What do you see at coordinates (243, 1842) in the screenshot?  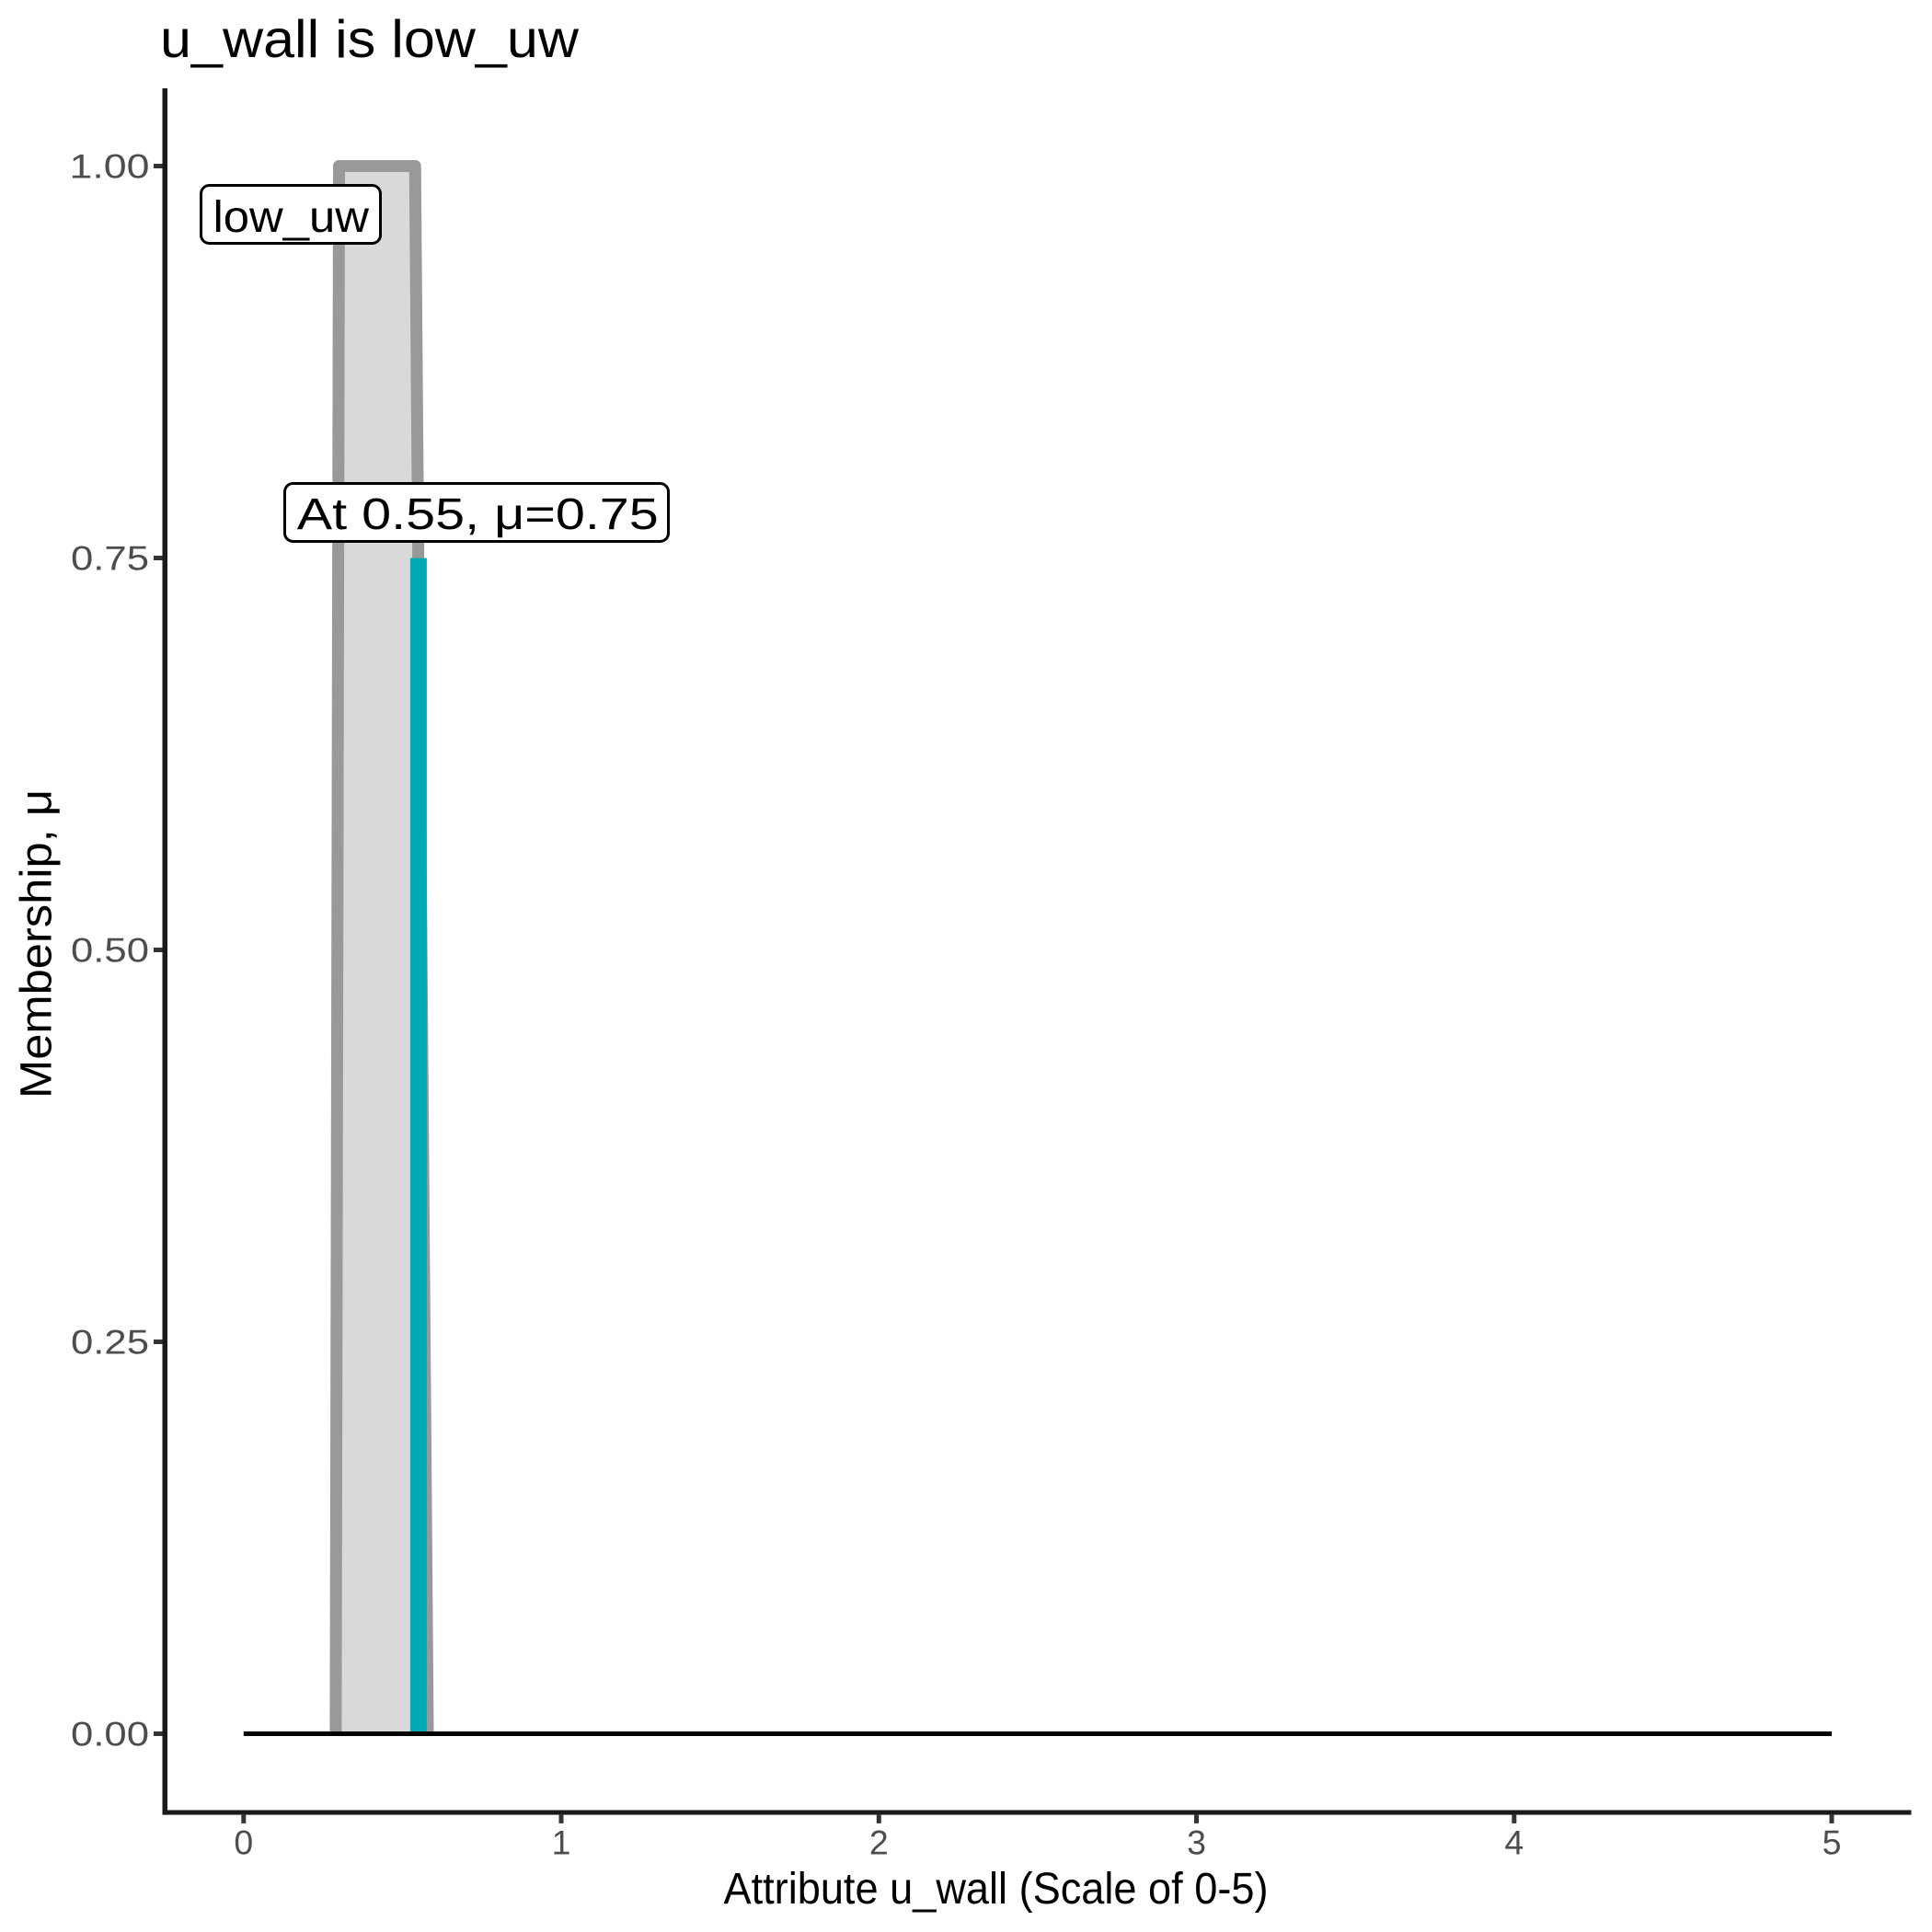 I see `svg-text: 0` at bounding box center [243, 1842].